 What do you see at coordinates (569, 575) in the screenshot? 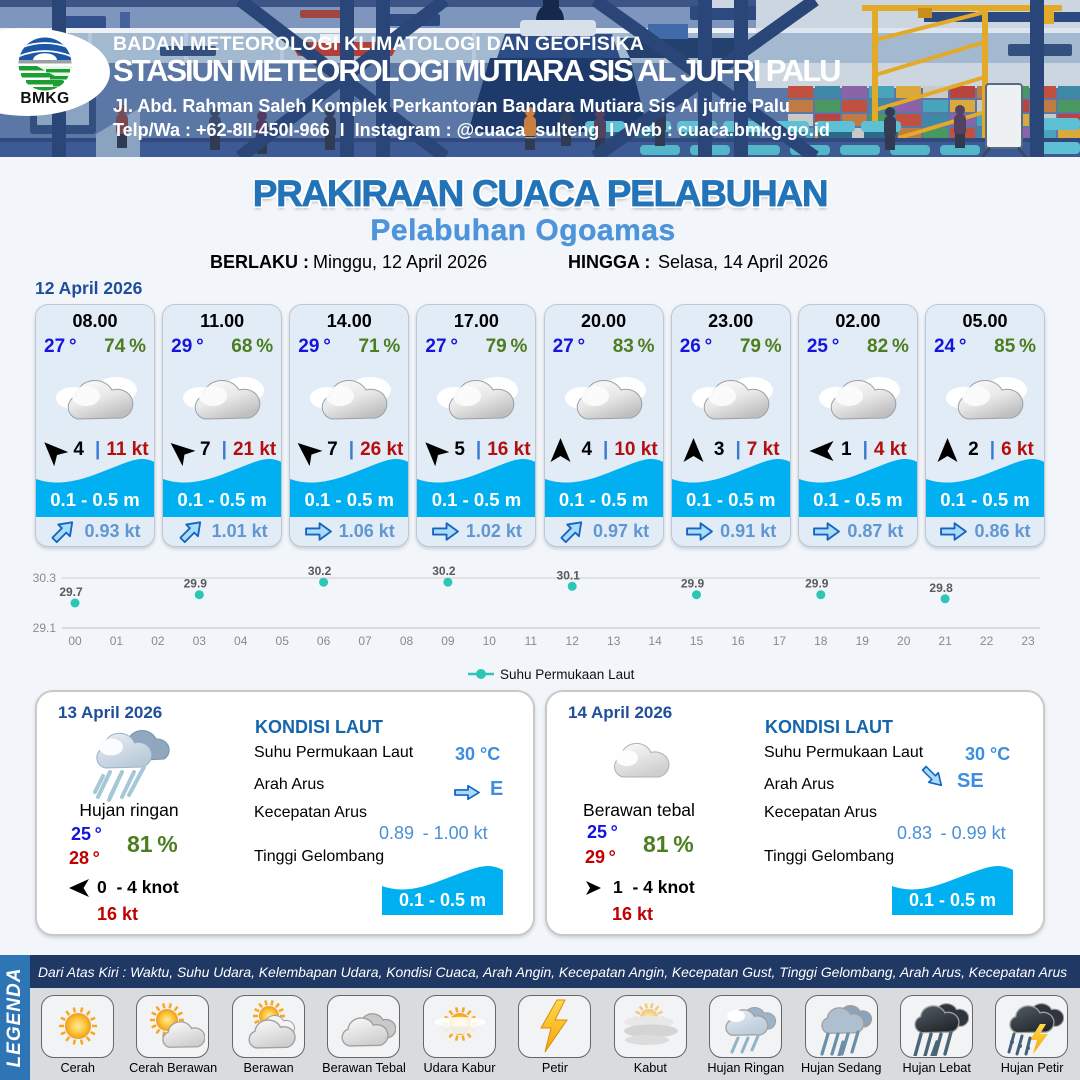
I see `svg-text: 30.1` at bounding box center [569, 575].